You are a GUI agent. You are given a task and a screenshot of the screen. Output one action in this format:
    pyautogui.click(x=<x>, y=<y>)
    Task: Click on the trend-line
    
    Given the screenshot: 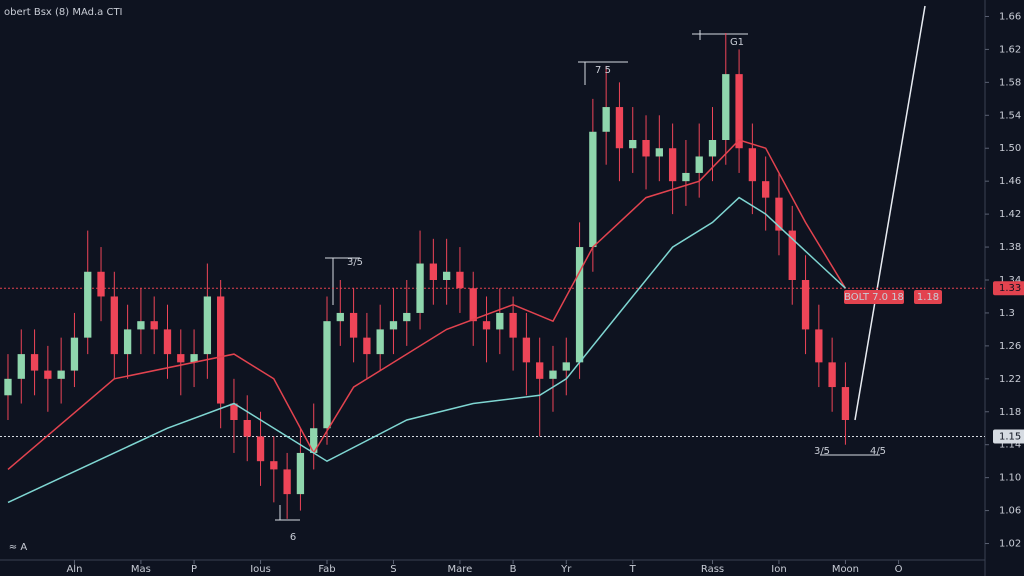 What is the action you would take?
    pyautogui.click(x=890, y=213)
    